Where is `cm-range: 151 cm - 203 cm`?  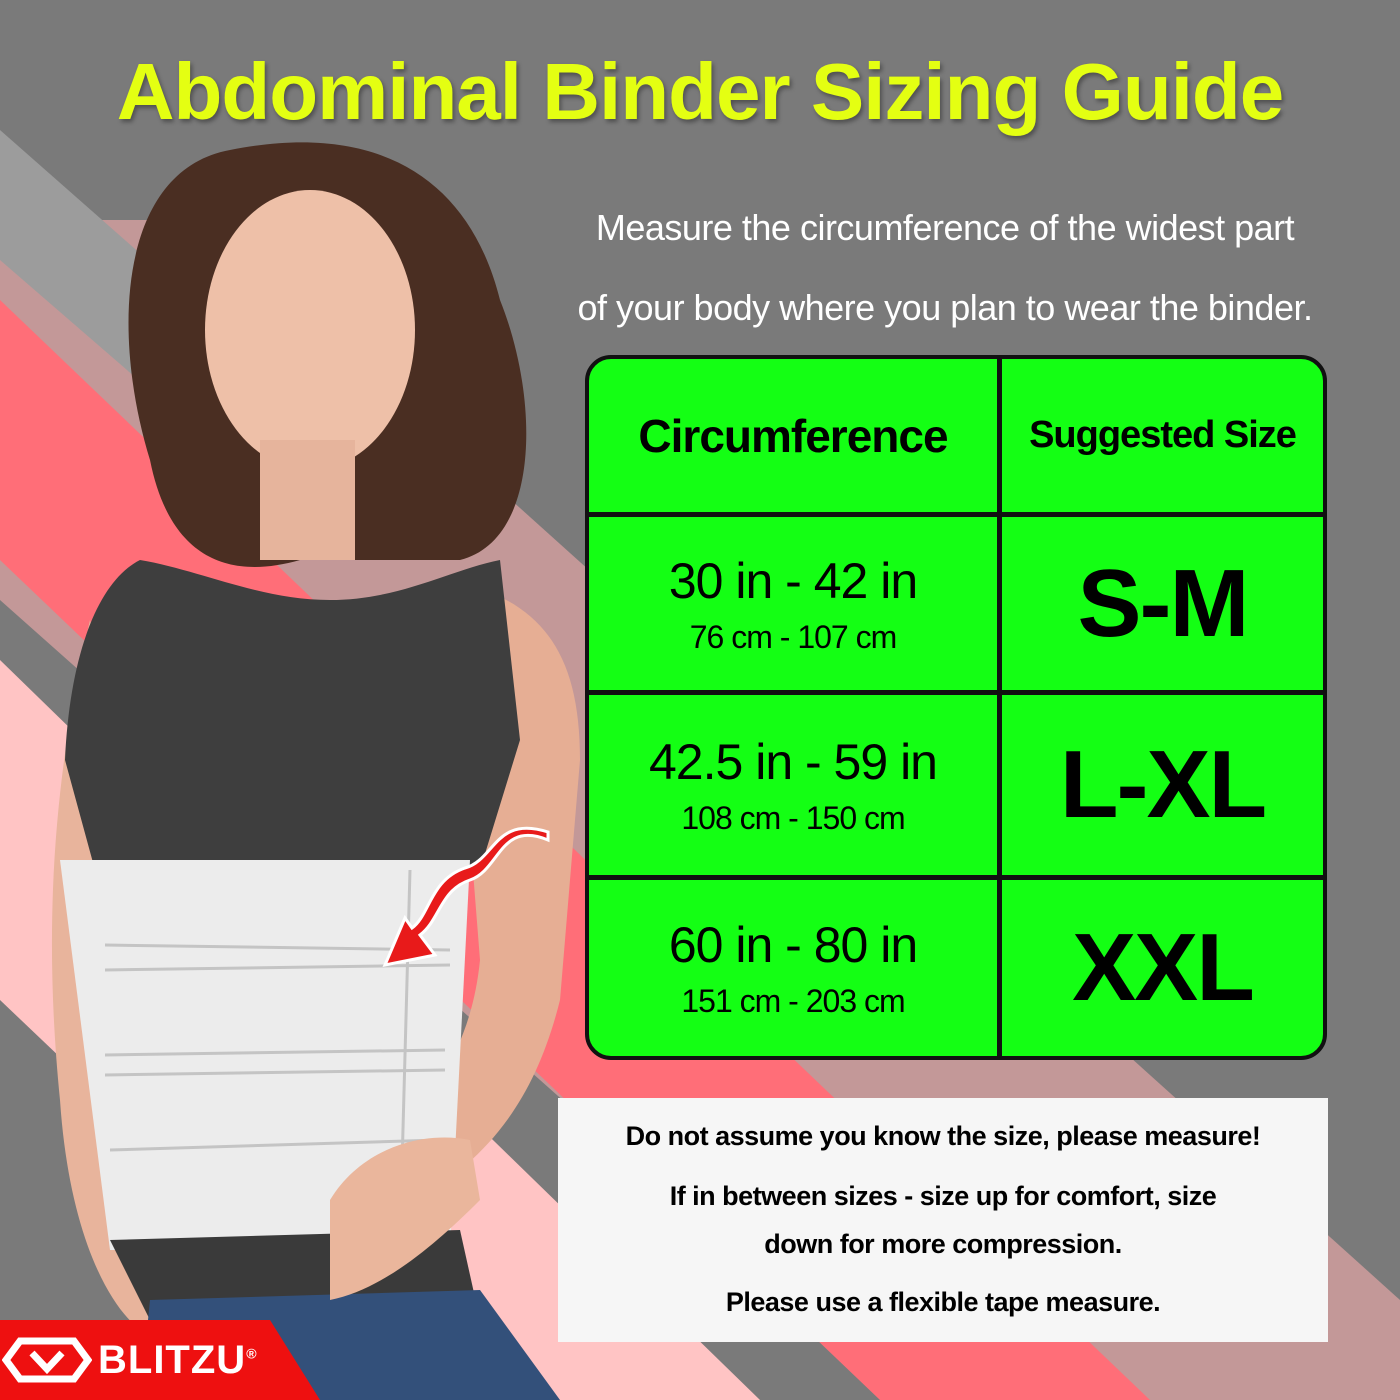
cm-range: 151 cm - 203 cm is located at coordinates (793, 1001).